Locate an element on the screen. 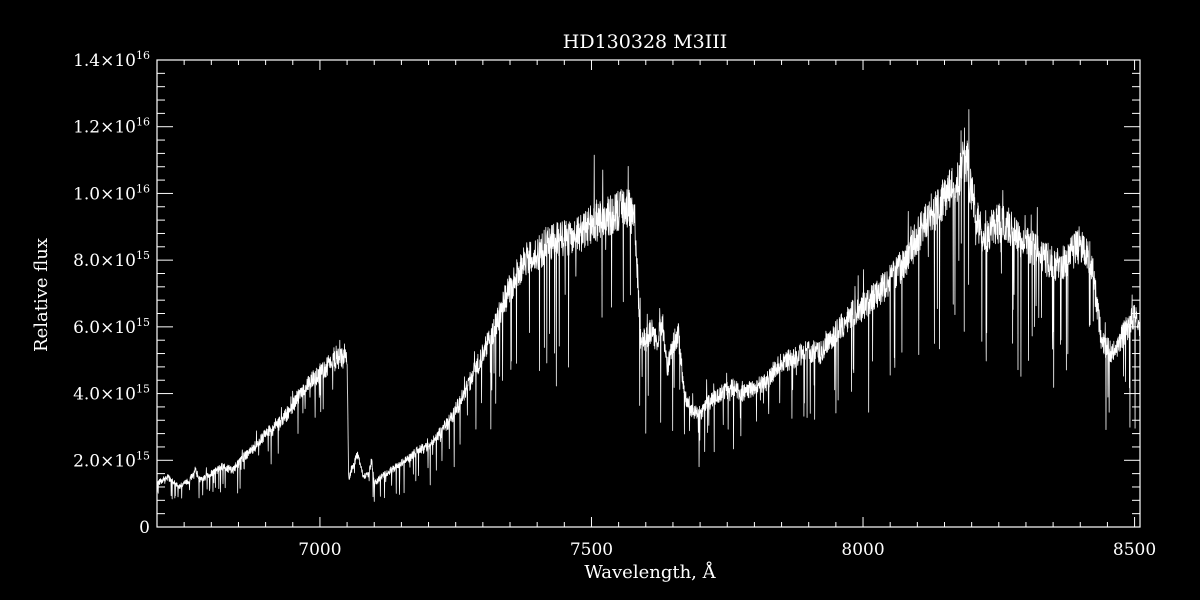 This screenshot has width=1200, height=600. y-tick-label: 1.0×10¹⁶ is located at coordinates (111, 193).